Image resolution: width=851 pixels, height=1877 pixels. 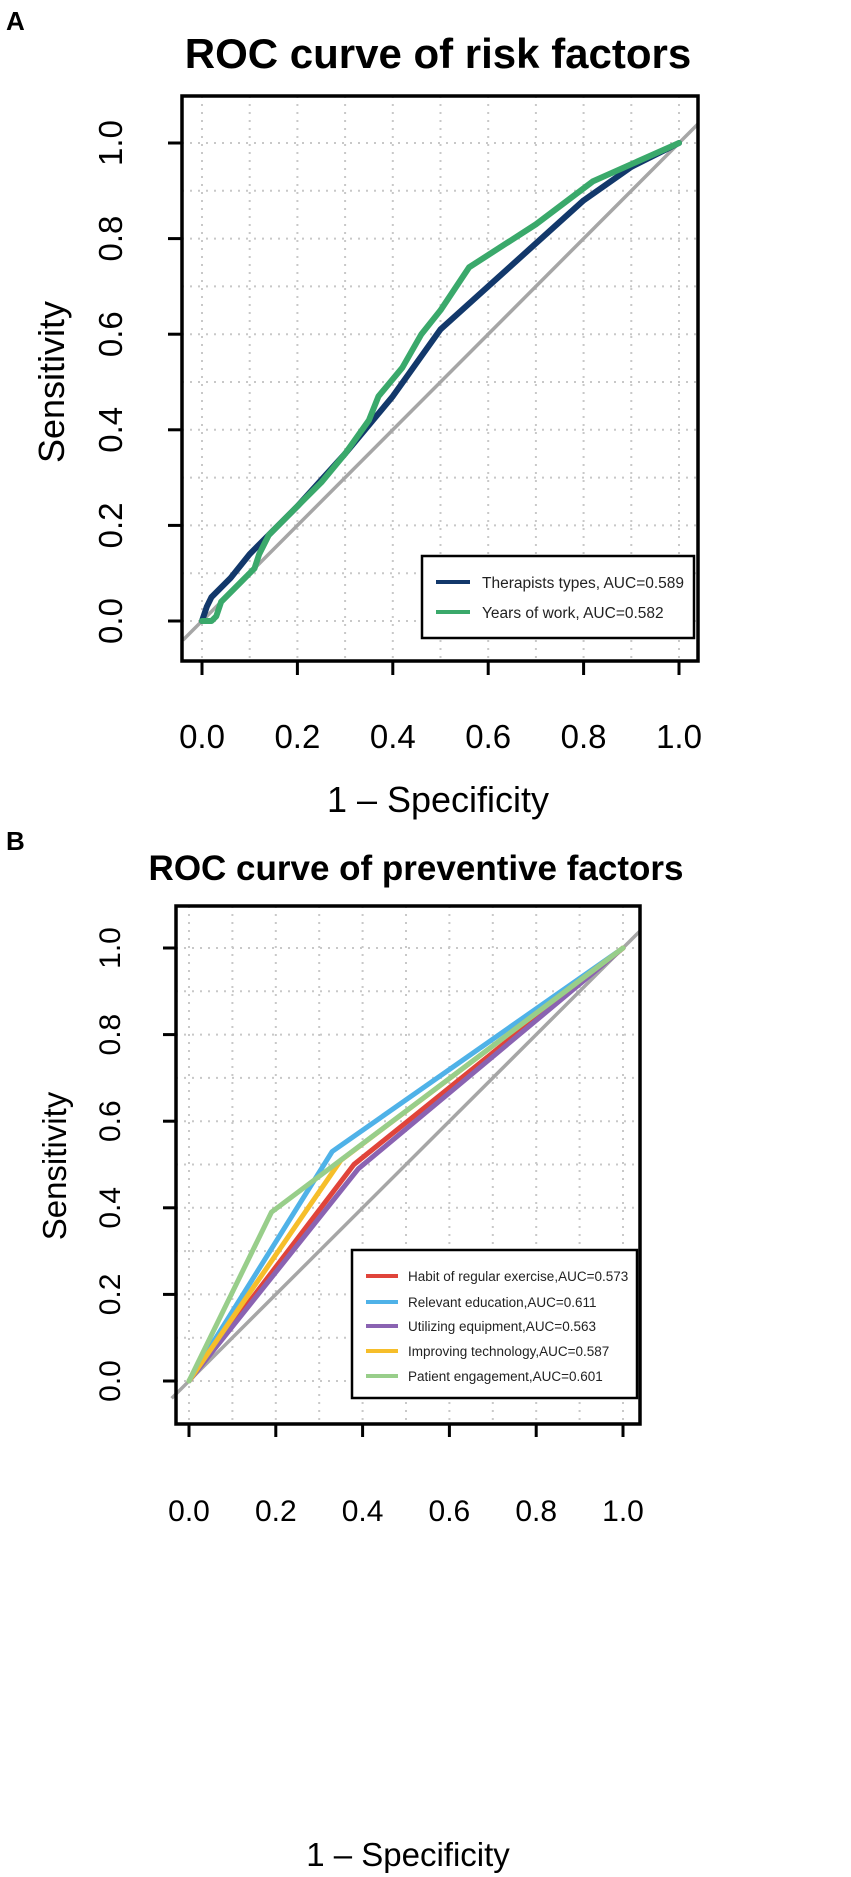 I want to click on panel-b-y-tick-label-3: 0.6, so click(x=110, y=1121).